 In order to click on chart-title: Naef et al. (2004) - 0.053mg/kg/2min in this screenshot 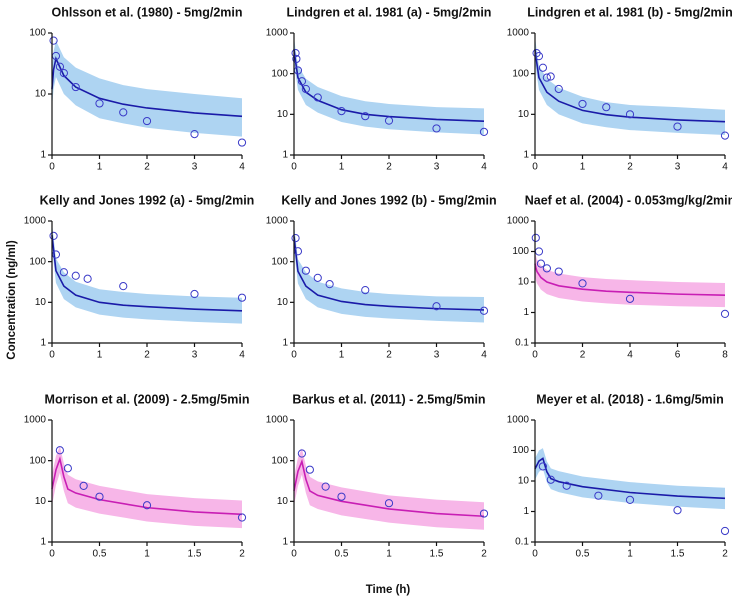, I will do `click(628, 200)`.